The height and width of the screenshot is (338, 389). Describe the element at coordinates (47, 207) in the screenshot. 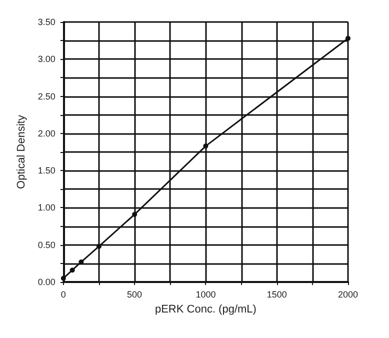

I see `y-tick-label: 1.00` at that location.